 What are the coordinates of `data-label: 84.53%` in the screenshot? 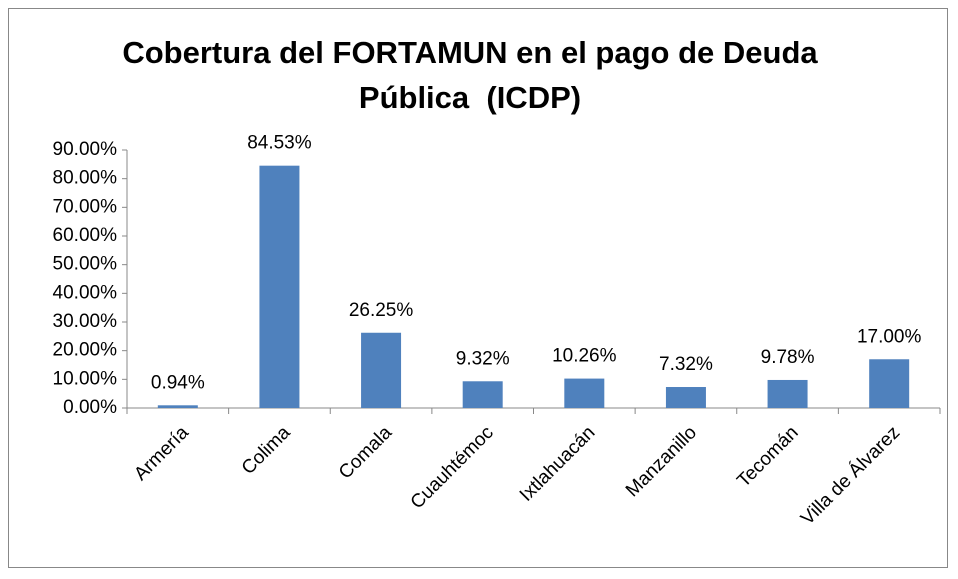 It's located at (279, 143).